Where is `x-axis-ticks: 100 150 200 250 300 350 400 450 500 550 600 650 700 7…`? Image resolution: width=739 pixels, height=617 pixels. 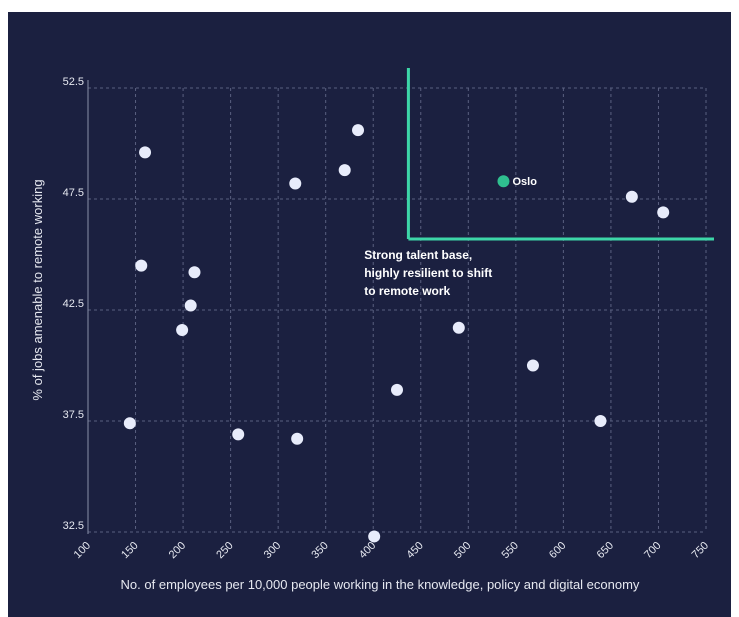 x-axis-ticks: 100 150 200 250 300 350 400 450 500 550 600 650 700 7… is located at coordinates (391, 550).